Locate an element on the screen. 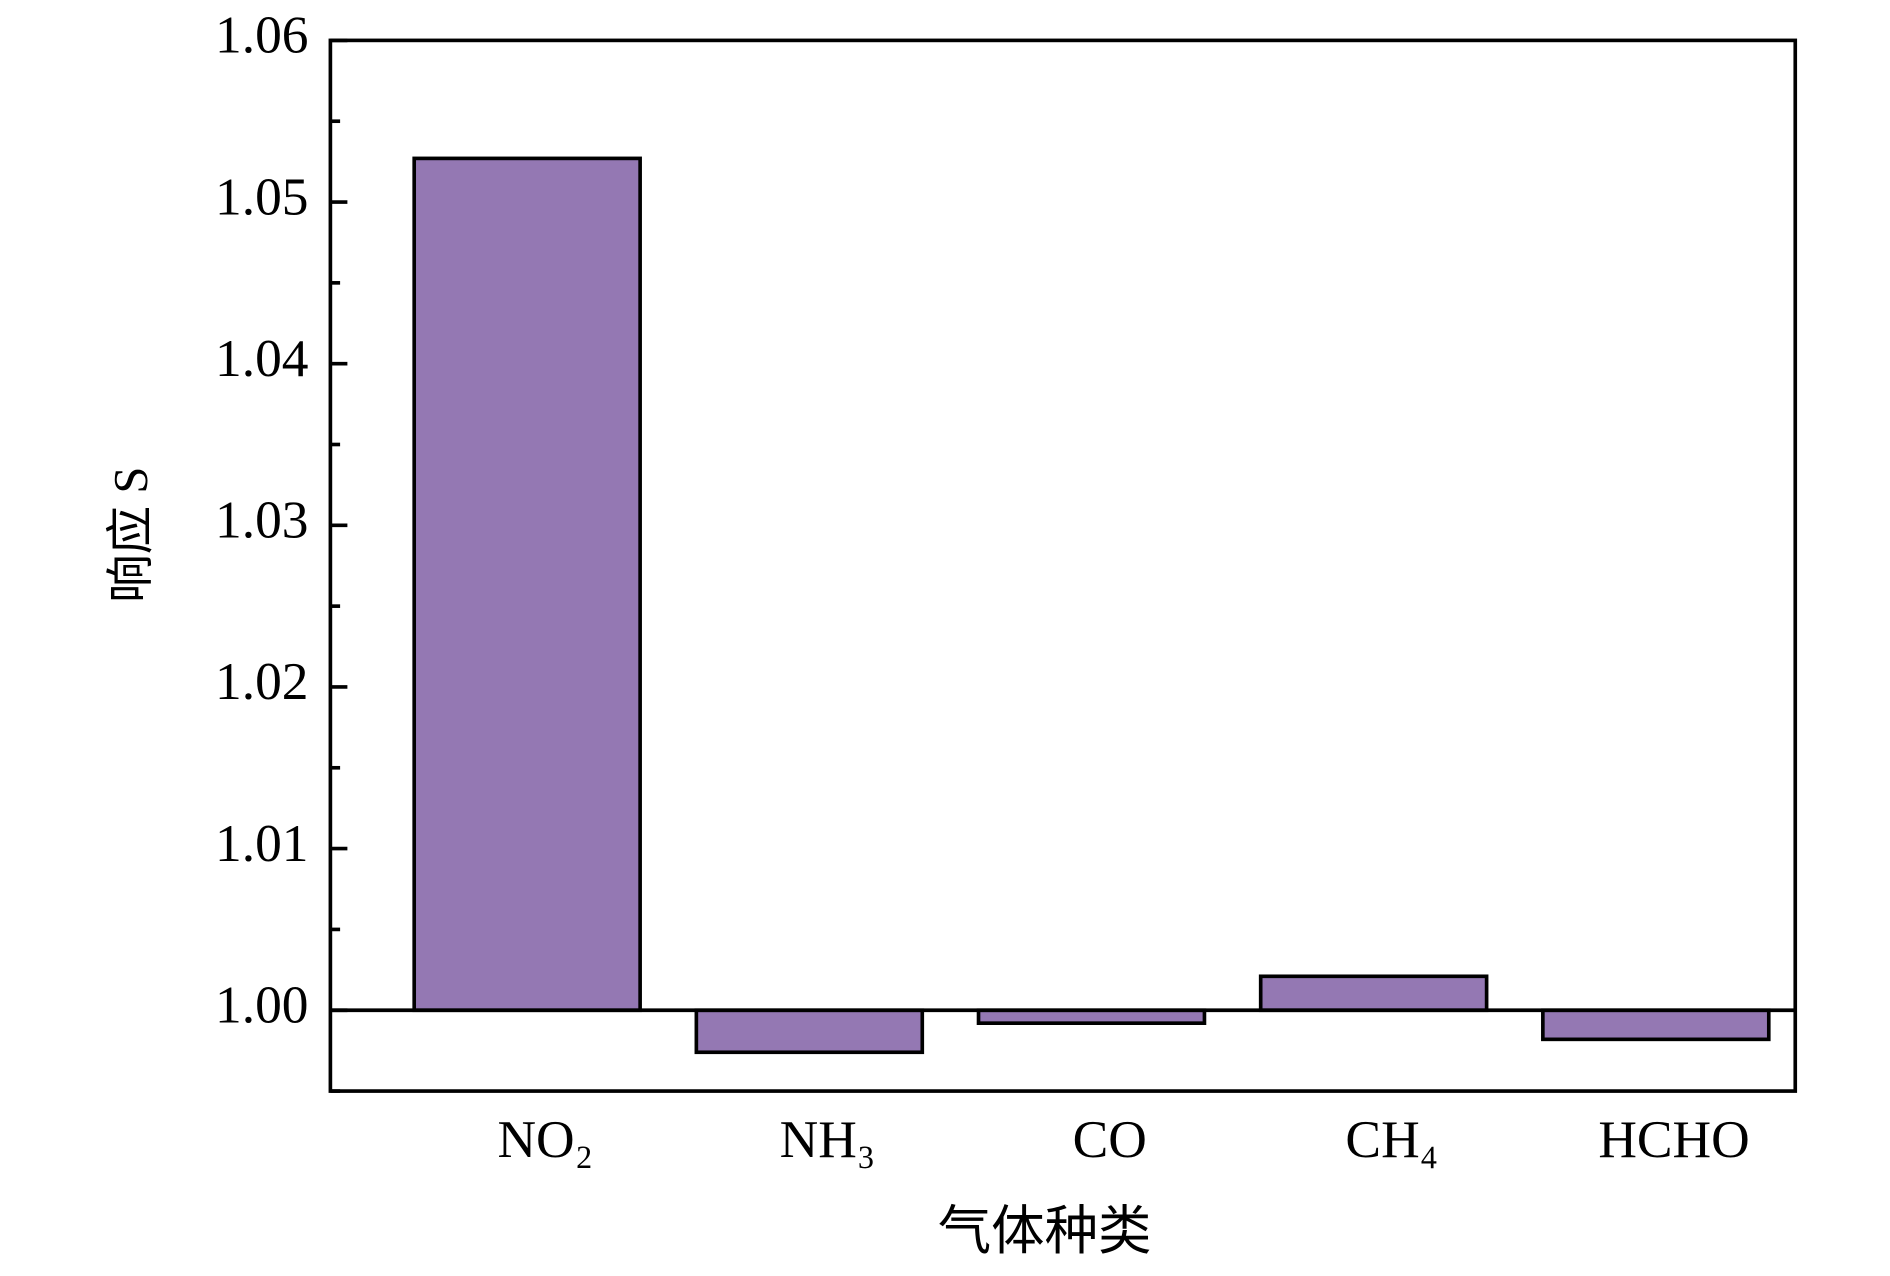 The image size is (1890, 1276). x-tick-label: CH₄ is located at coordinates (1391, 1139).